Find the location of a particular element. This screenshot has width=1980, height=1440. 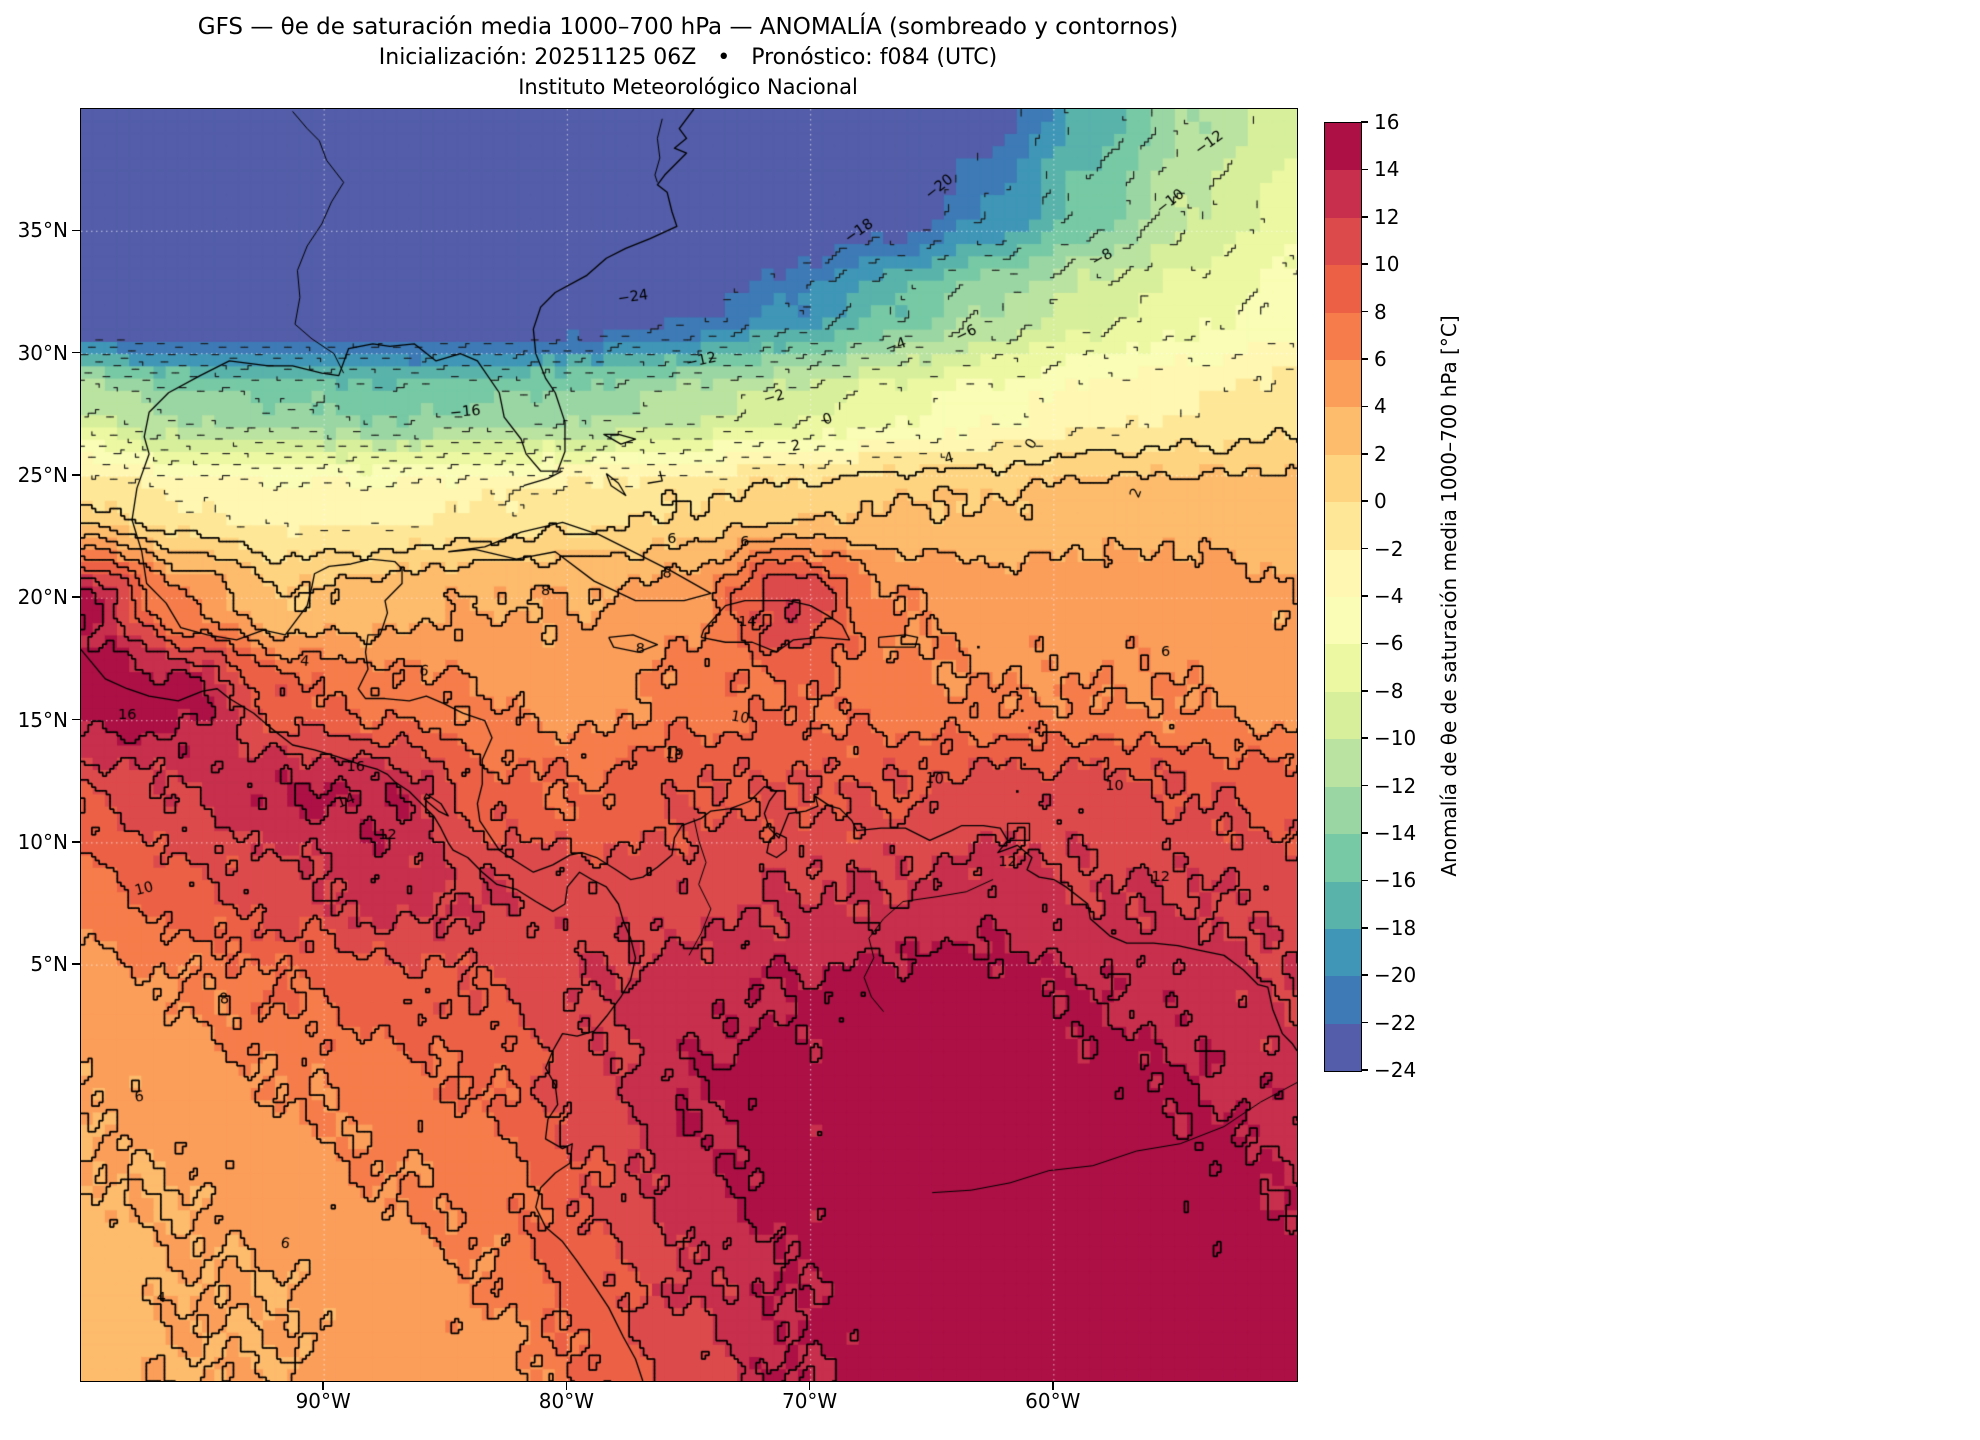

colorbar-tick-label: 12 is located at coordinates (1387, 216).